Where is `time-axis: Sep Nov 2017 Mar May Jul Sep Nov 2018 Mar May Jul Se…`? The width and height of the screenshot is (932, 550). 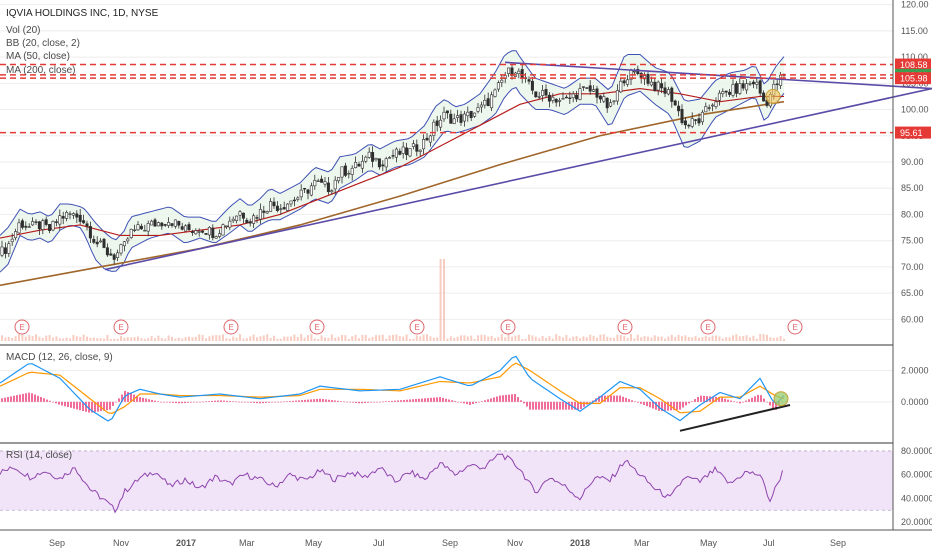
time-axis: Sep Nov 2017 Mar May Jul Sep Nov 2018 Mar May Jul Se… is located at coordinates (447, 543).